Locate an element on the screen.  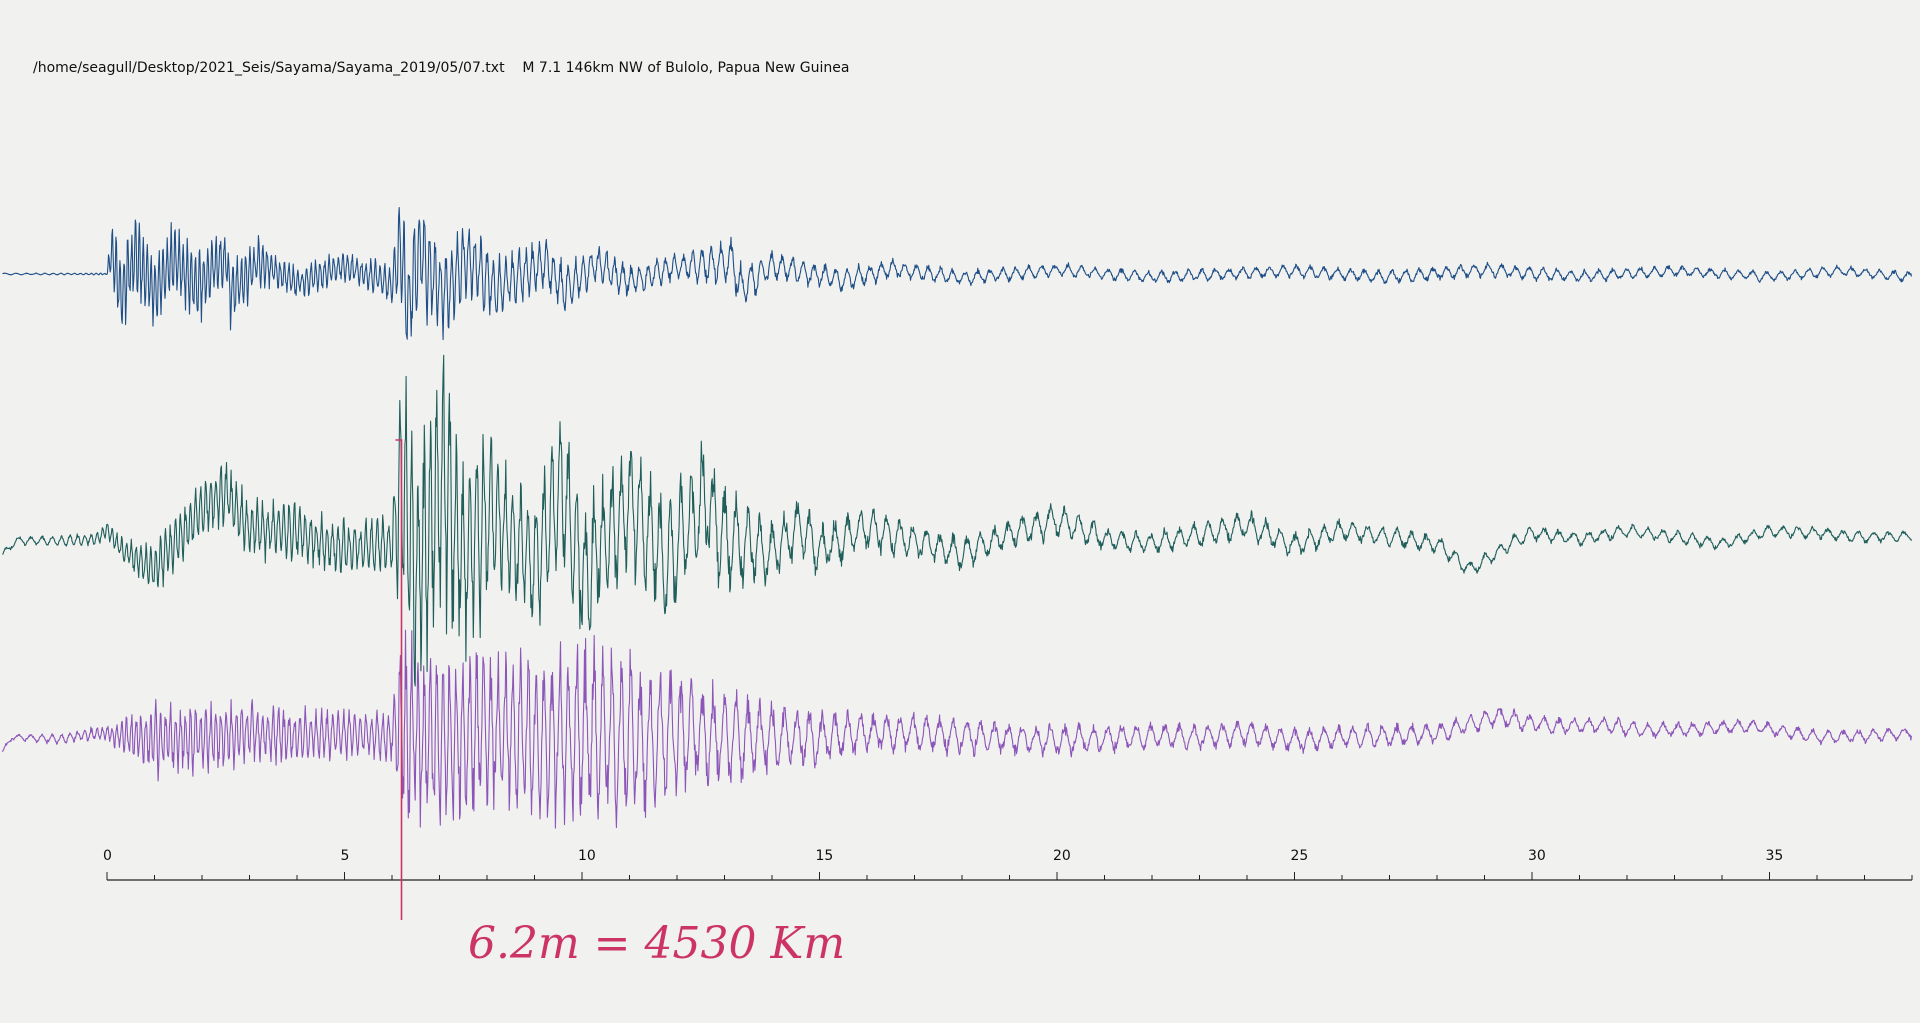
distance-annotation: 6.2m = 4530 Km is located at coordinates (656, 943).